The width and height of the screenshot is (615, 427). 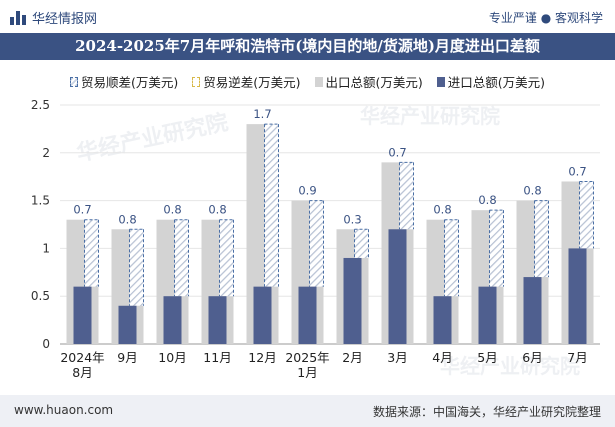 I want to click on data-label: 0.9, so click(x=307, y=191).